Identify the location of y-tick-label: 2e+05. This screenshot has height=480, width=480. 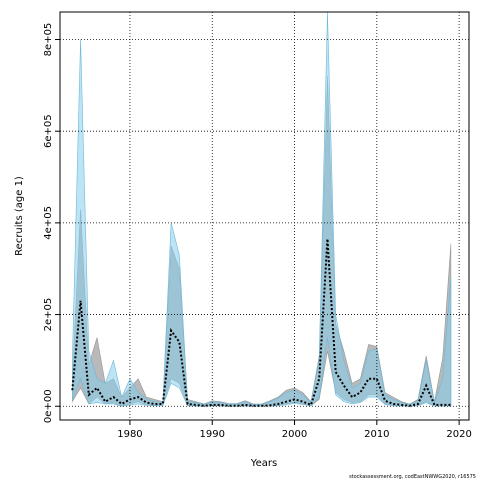
(48, 315).